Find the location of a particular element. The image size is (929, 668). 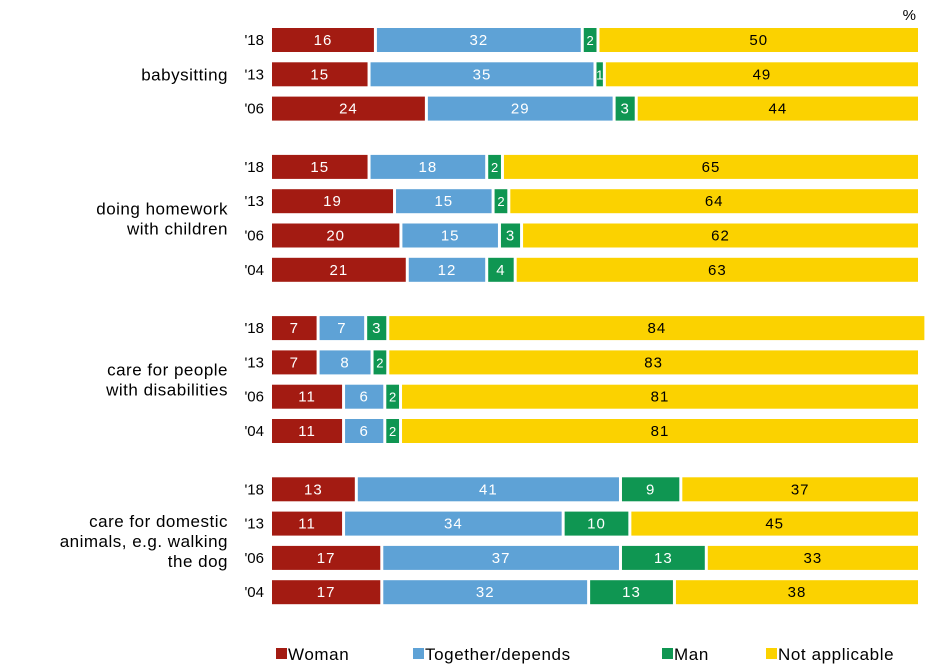

legend-label: Together/depends is located at coordinates (498, 654).